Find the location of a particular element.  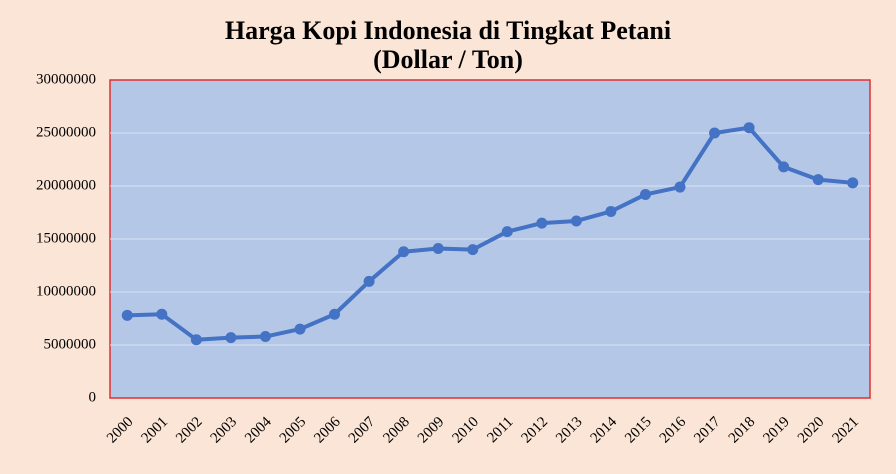

y-tick-label: 5000000 is located at coordinates (70, 344).